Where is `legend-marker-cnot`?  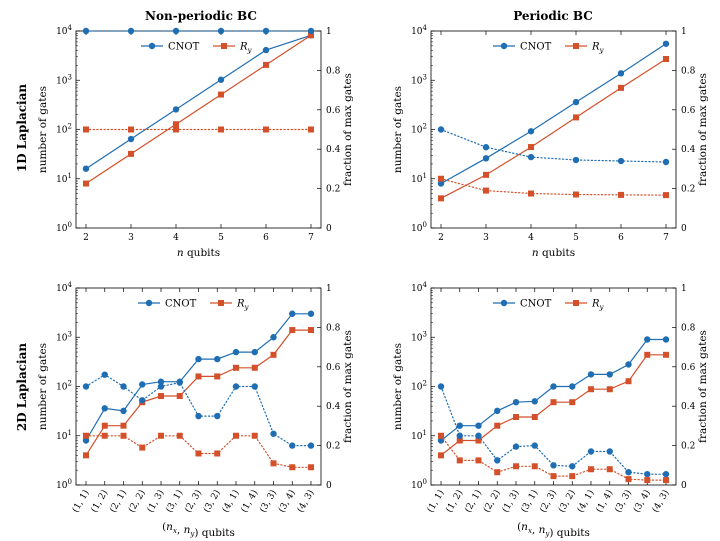
legend-marker-cnot is located at coordinates (504, 303).